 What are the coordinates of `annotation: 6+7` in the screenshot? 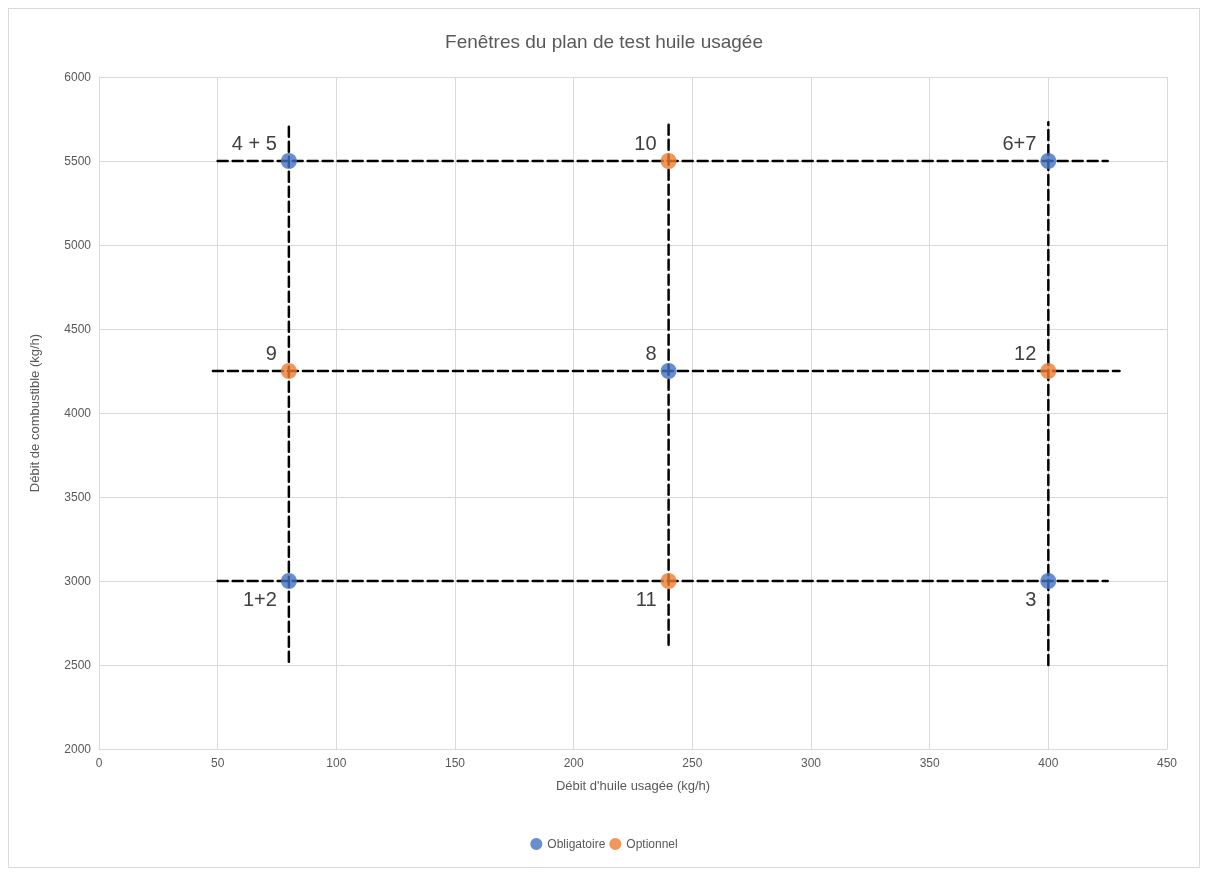 It's located at (1019, 143).